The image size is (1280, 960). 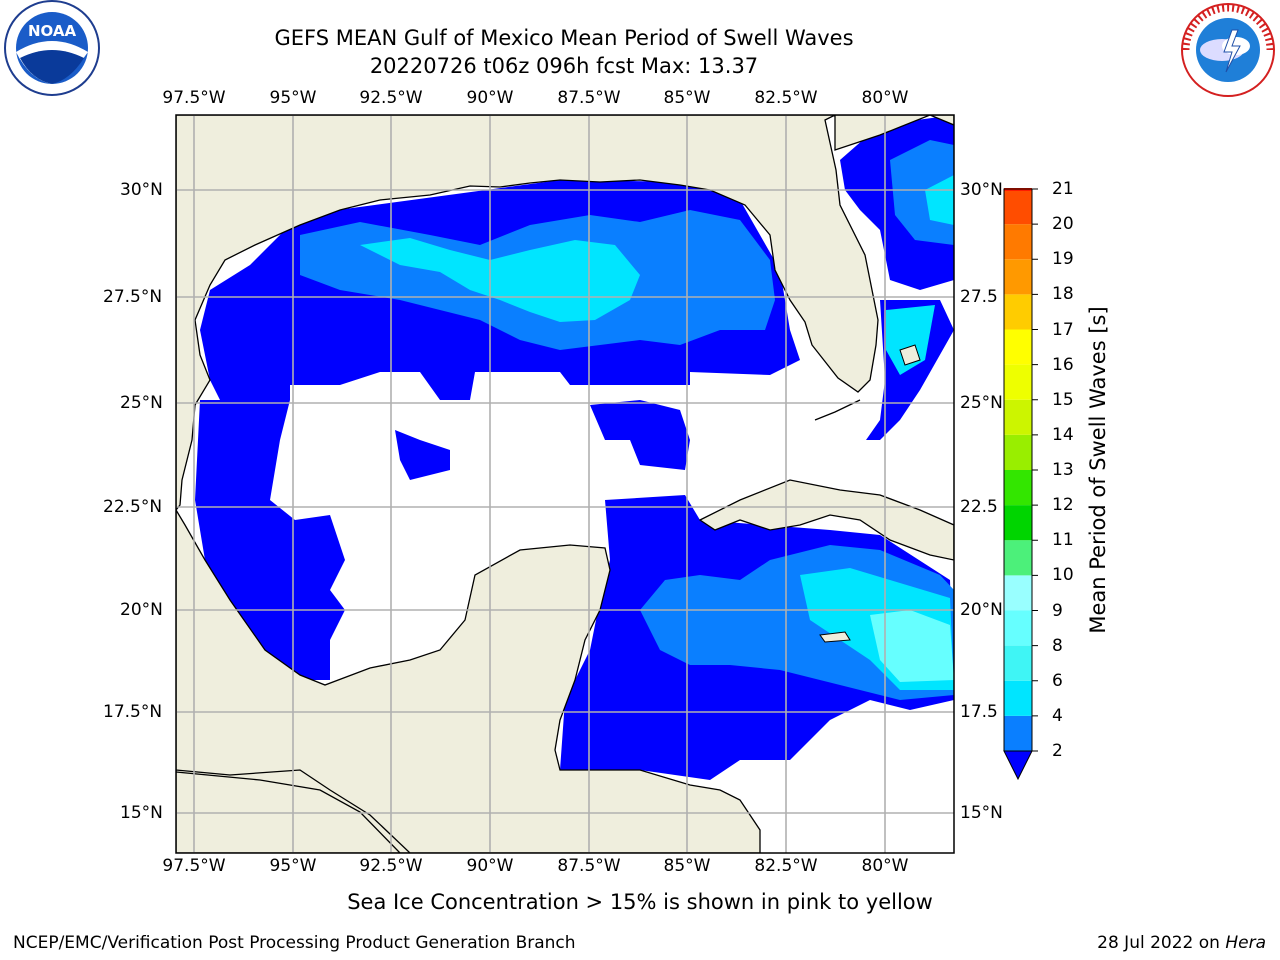 What do you see at coordinates (1057, 645) in the screenshot?
I see `colorbar-tick-label: 8` at bounding box center [1057, 645].